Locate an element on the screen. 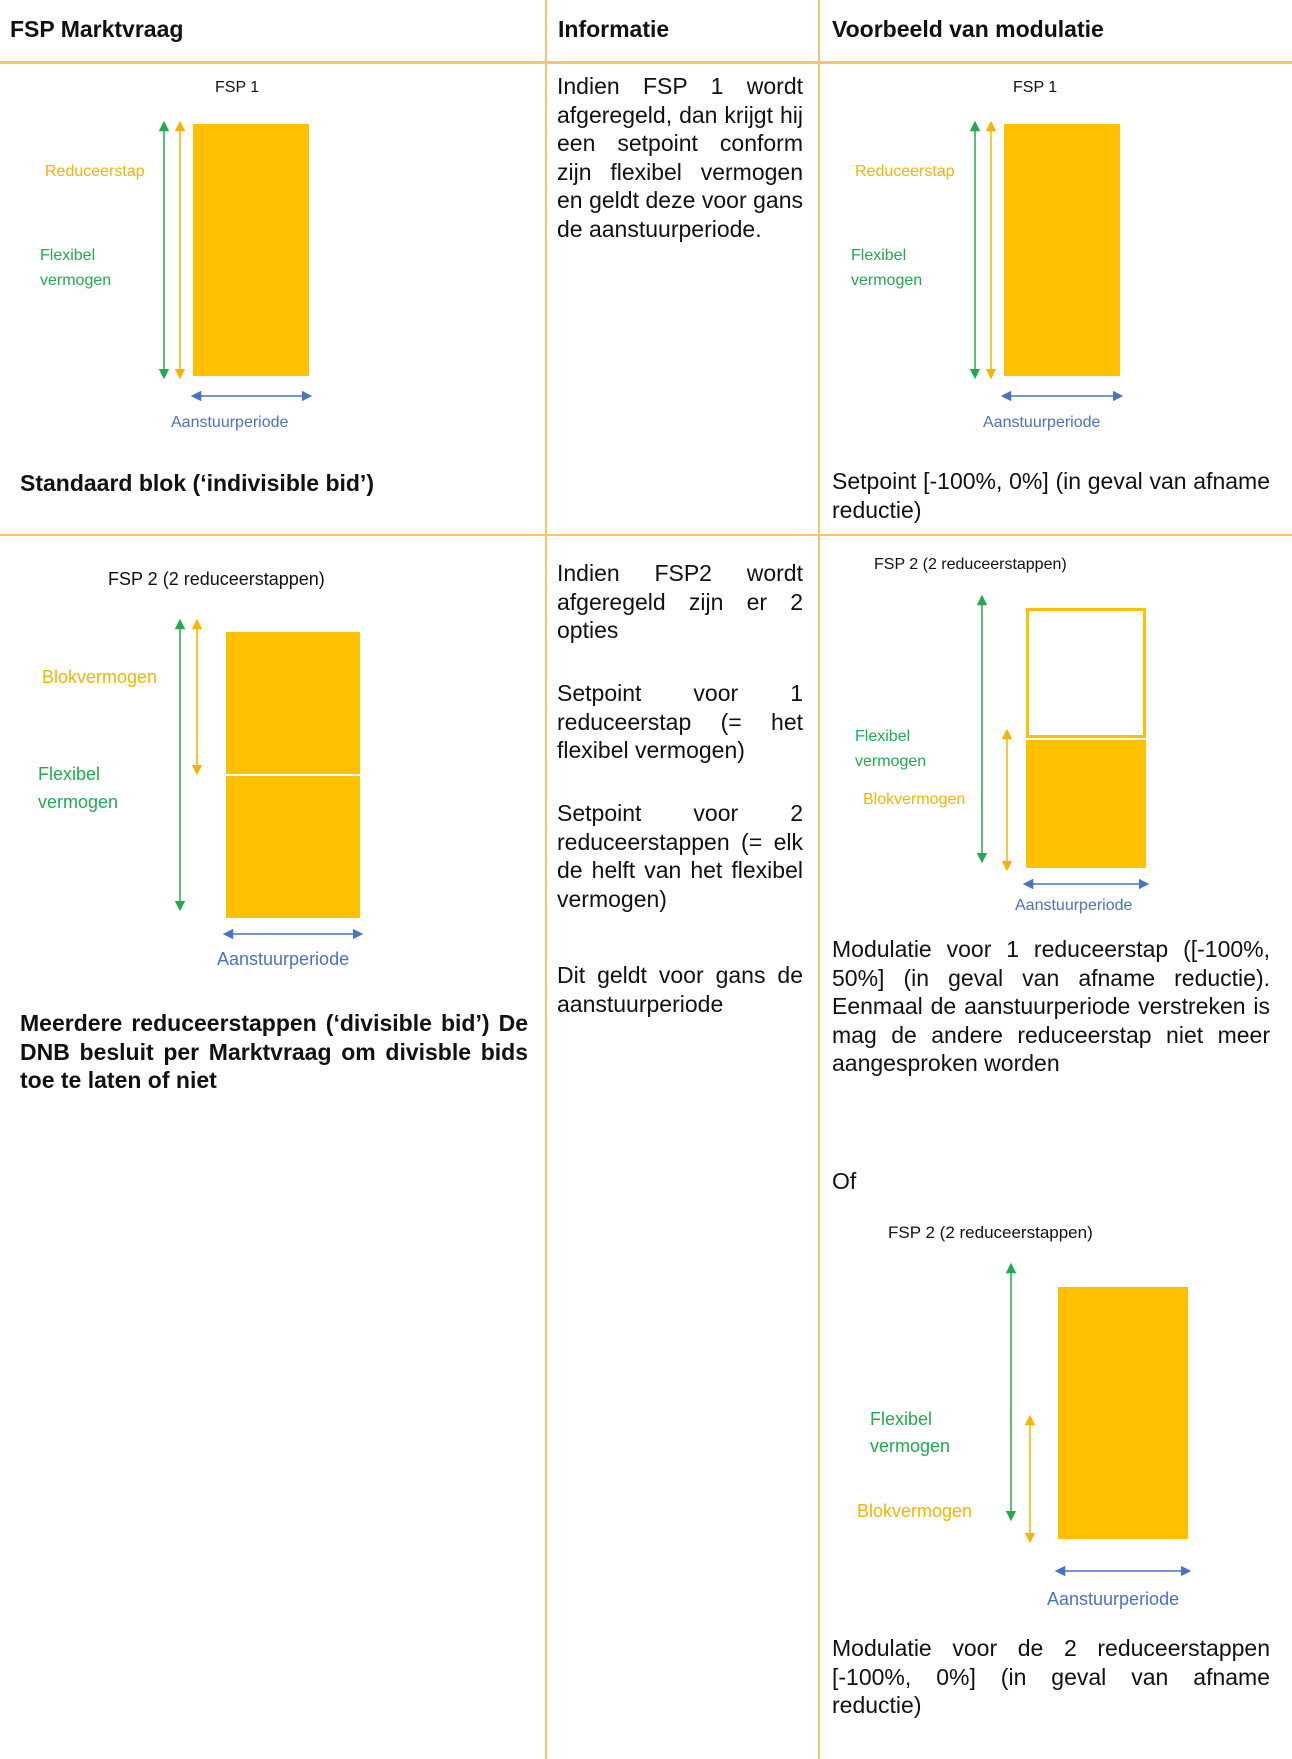  example1-flex-label-line2: vermogen is located at coordinates (891, 761).